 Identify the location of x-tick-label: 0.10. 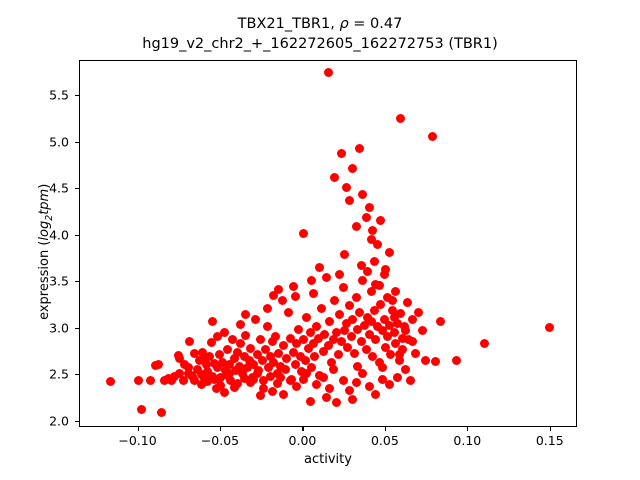
(467, 440).